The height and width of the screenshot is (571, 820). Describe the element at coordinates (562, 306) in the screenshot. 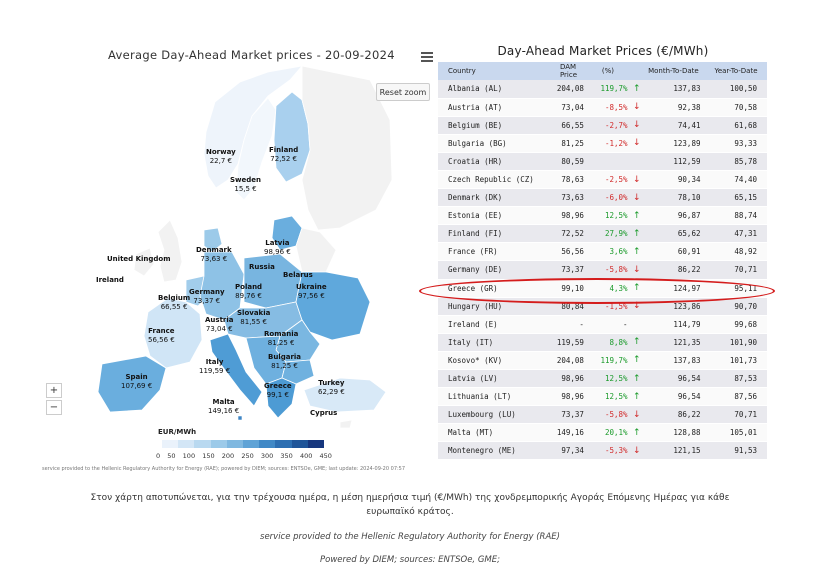

I see `dam-price-cell: 80,84` at that location.